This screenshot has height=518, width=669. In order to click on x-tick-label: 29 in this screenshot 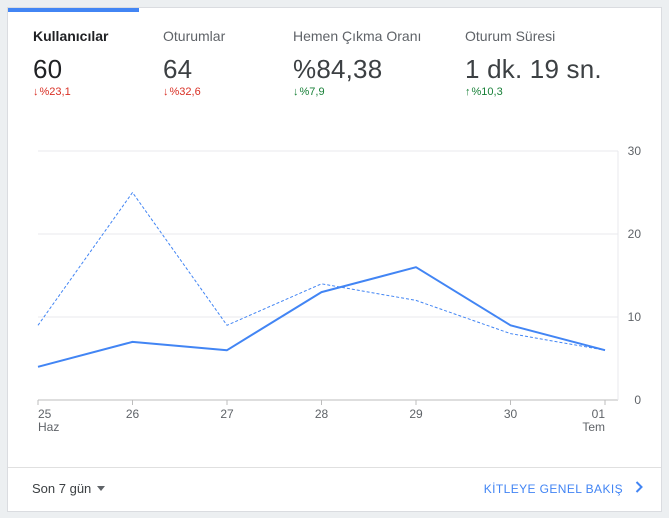, I will do `click(416, 414)`.